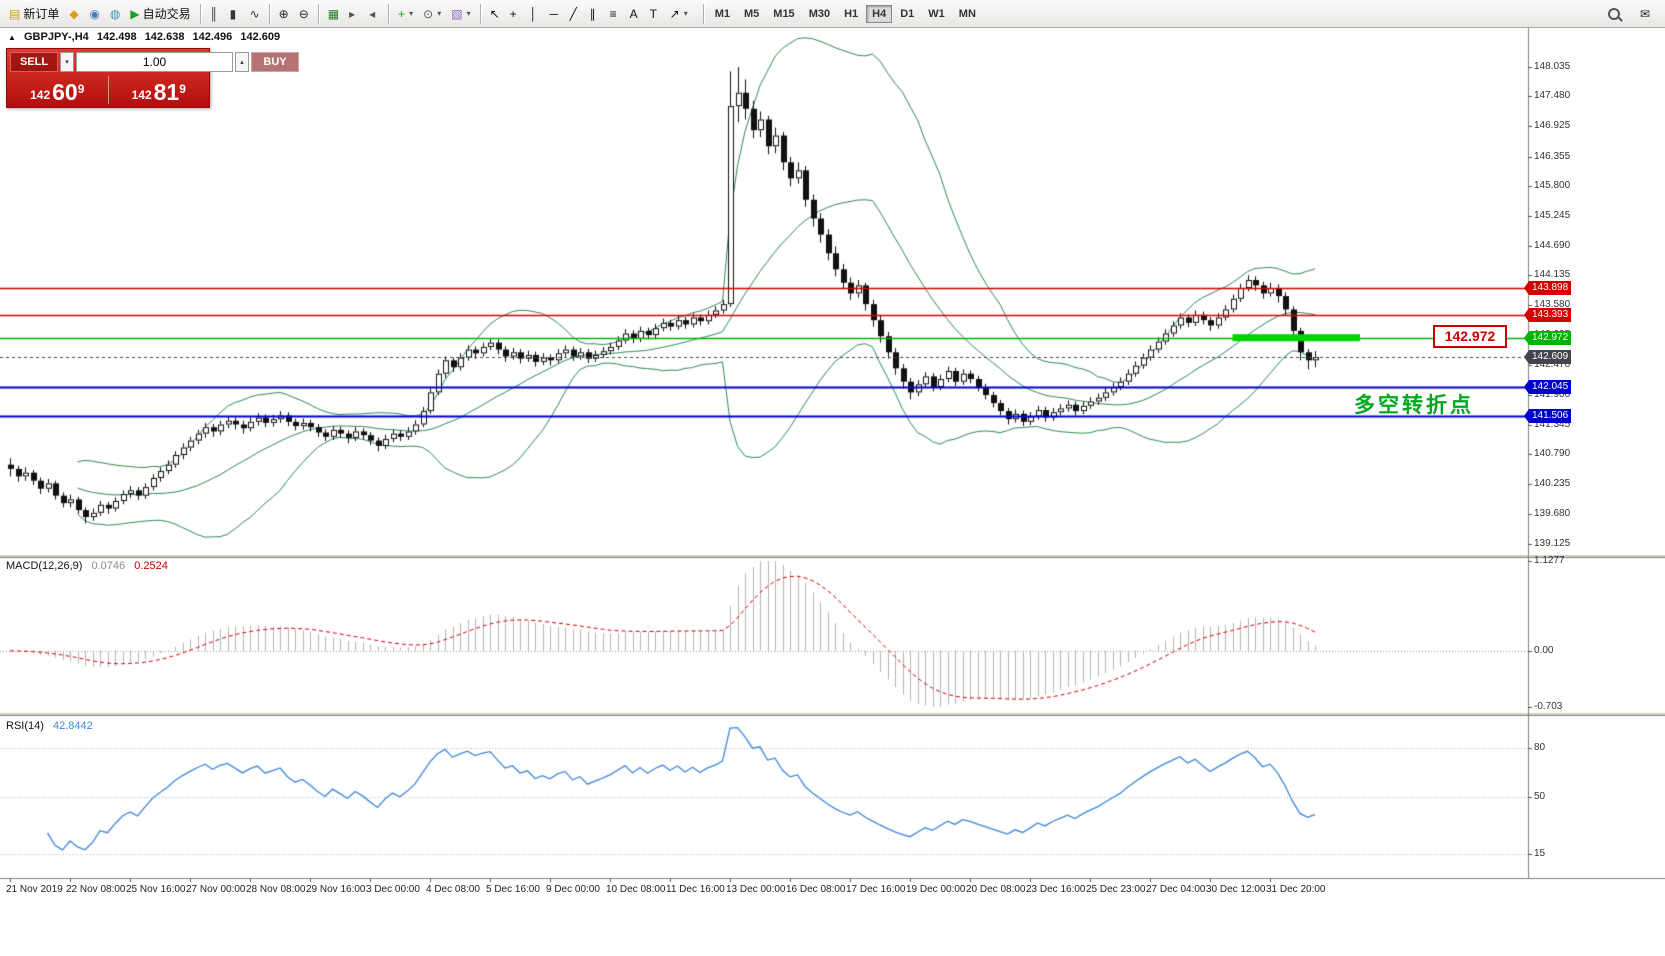  I want to click on chart-shift-button: ◂, so click(374, 14).